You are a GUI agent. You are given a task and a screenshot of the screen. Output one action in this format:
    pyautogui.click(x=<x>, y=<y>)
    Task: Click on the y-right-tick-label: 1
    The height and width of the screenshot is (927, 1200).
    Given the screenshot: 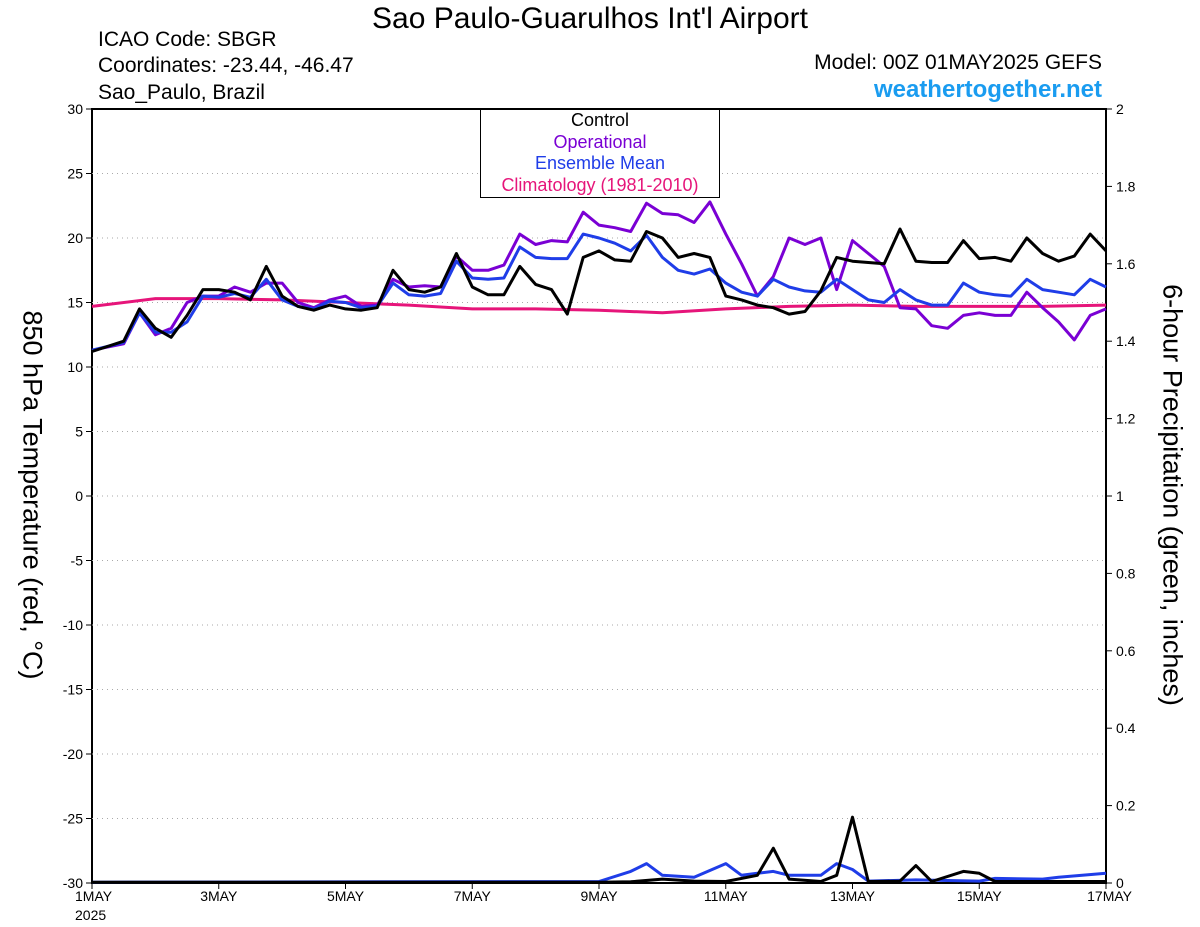 What is the action you would take?
    pyautogui.click(x=1120, y=496)
    